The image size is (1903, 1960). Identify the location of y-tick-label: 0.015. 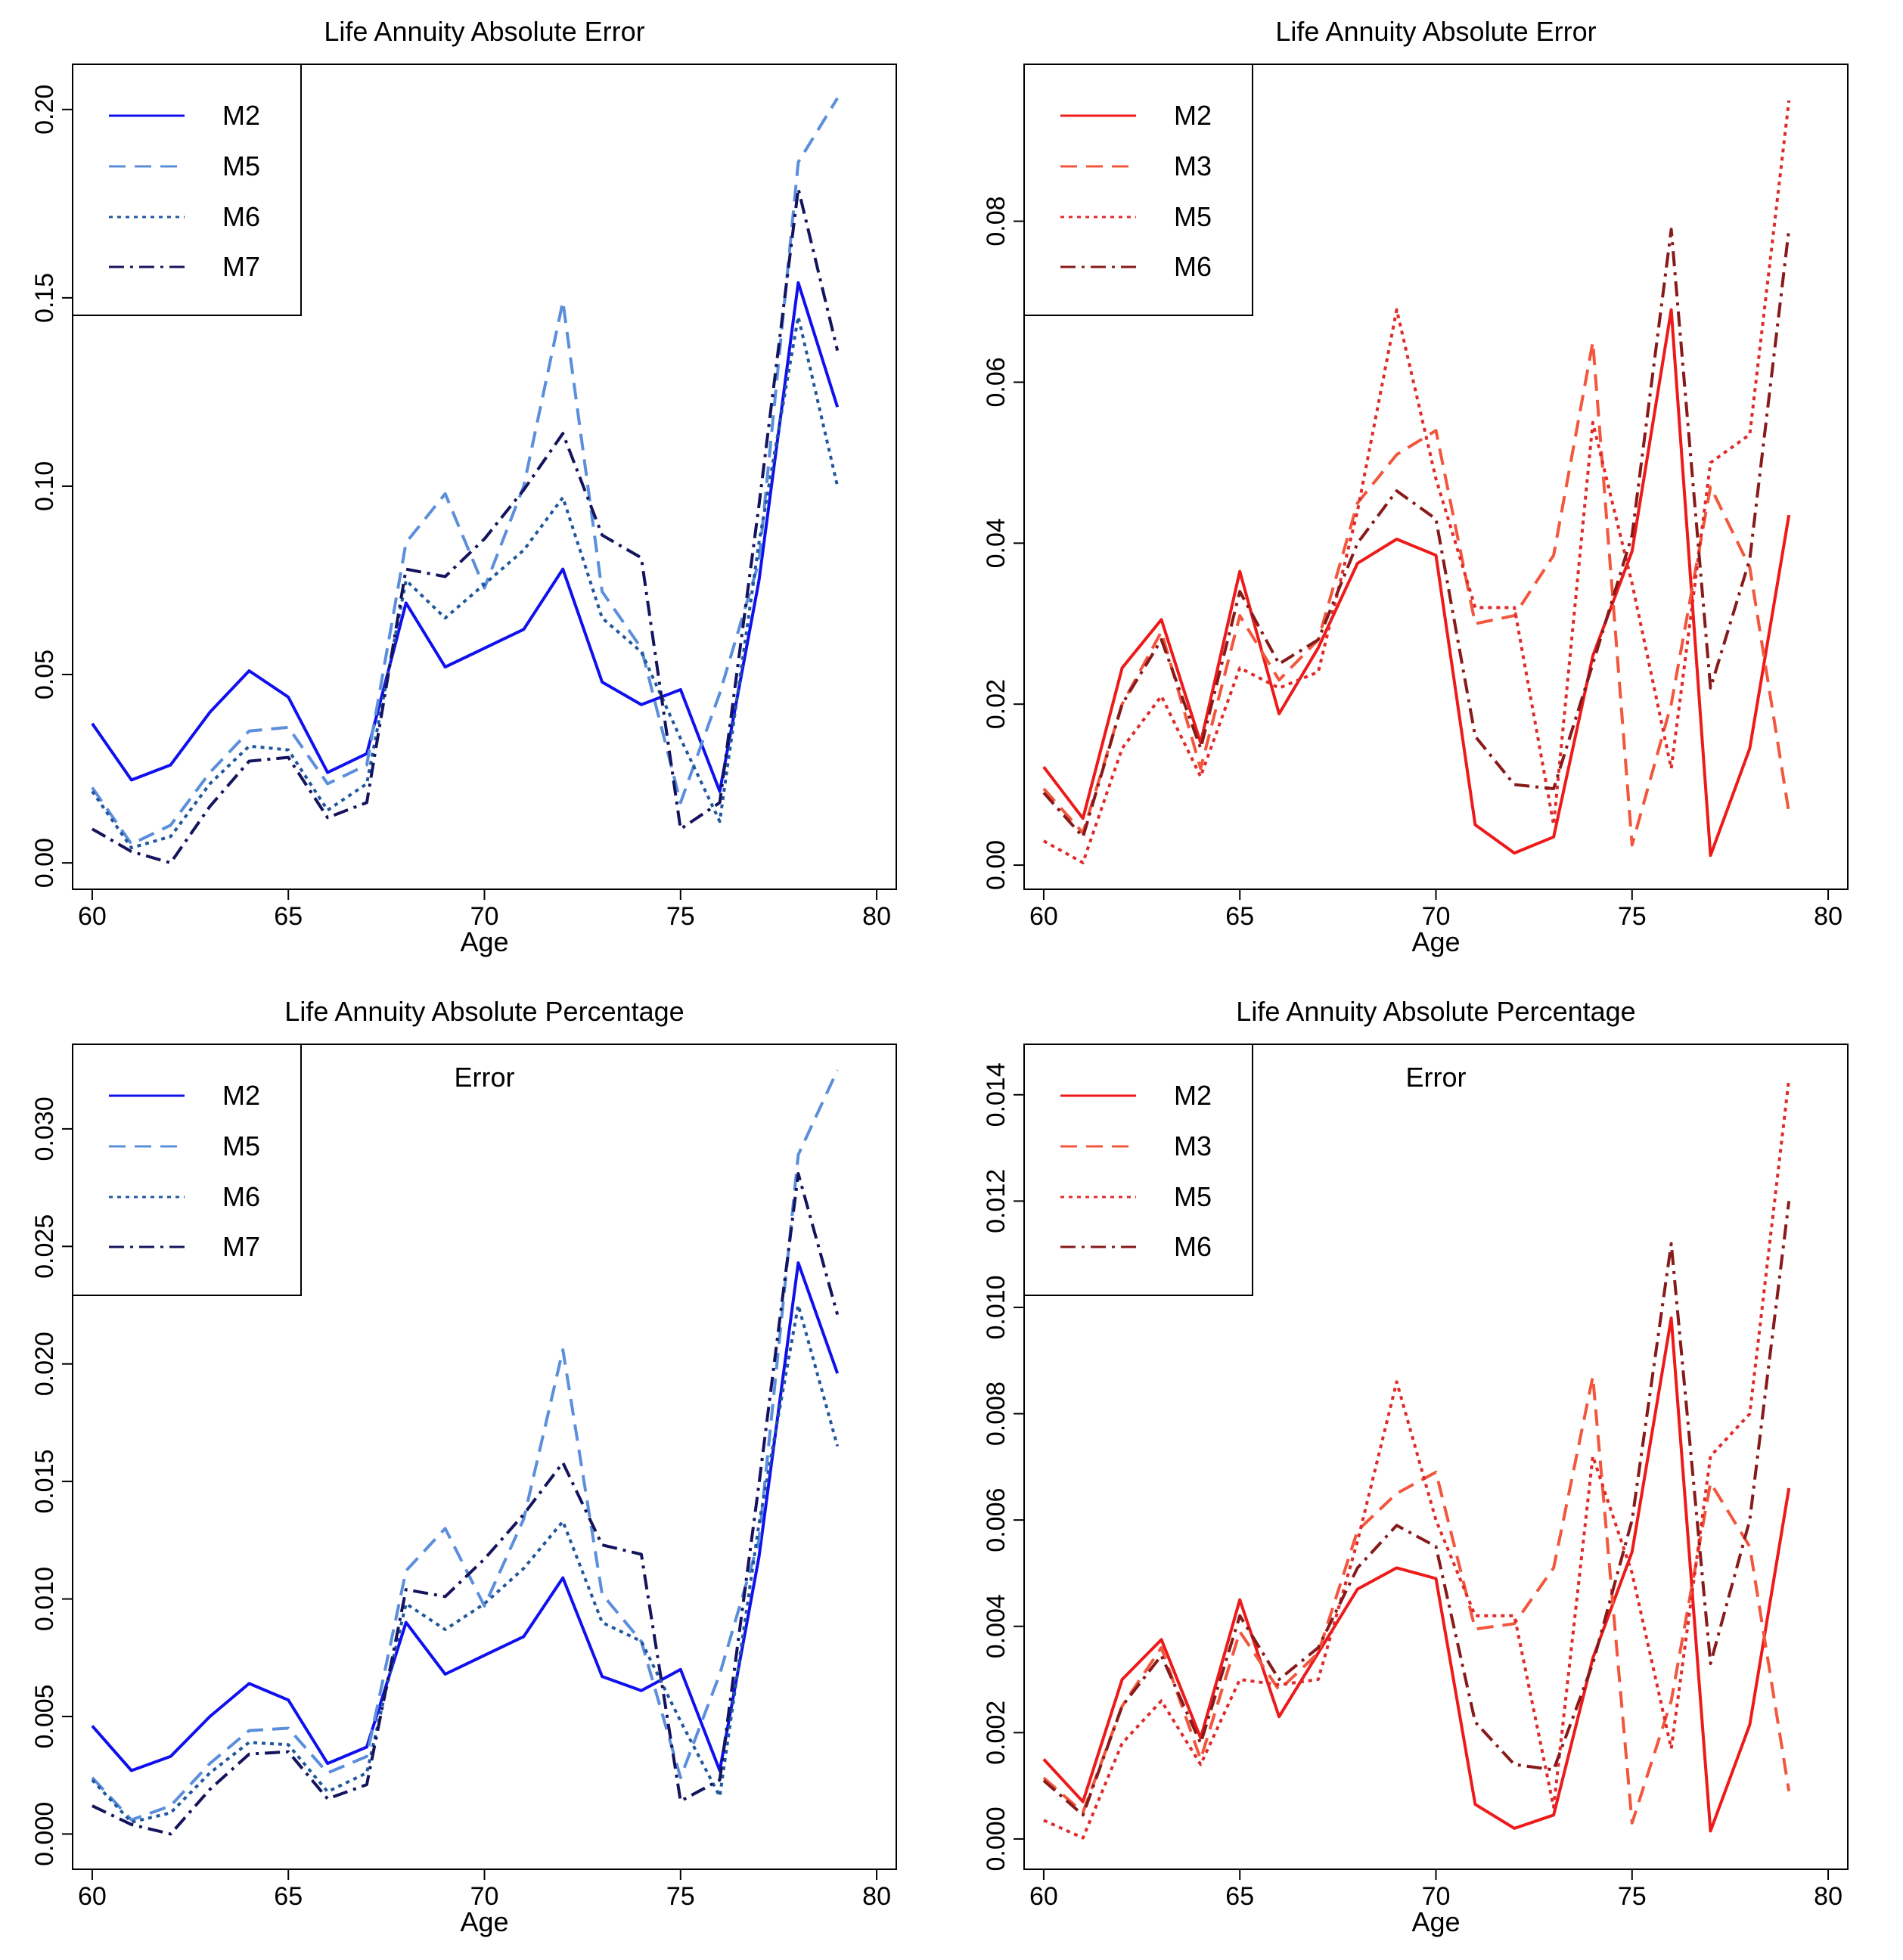
(44, 1482).